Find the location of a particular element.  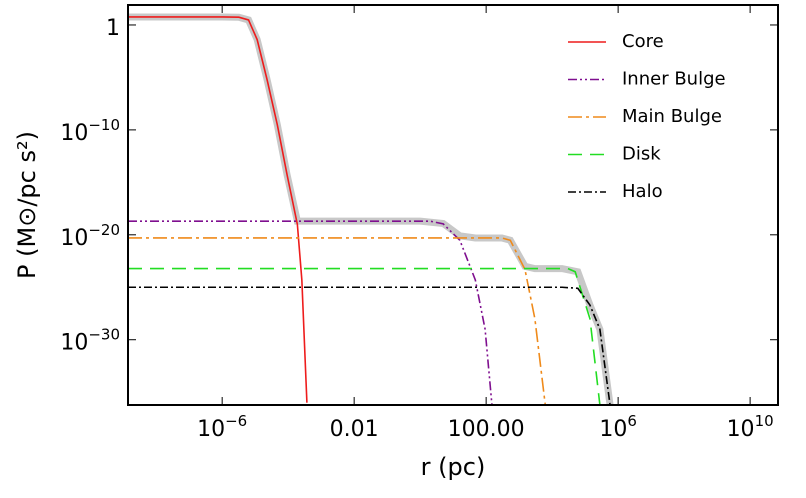

legend-label: Main Bulge is located at coordinates (672, 116).